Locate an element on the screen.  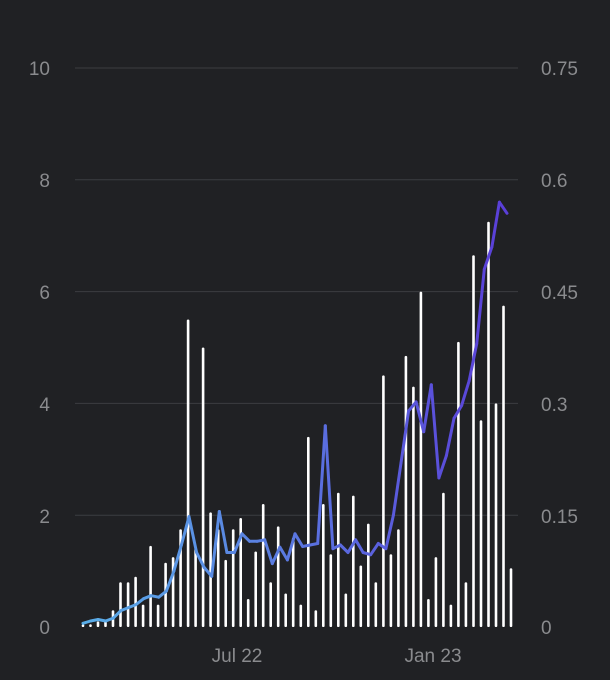
y-right-tick-0.15: 0.15 is located at coordinates (559, 517).